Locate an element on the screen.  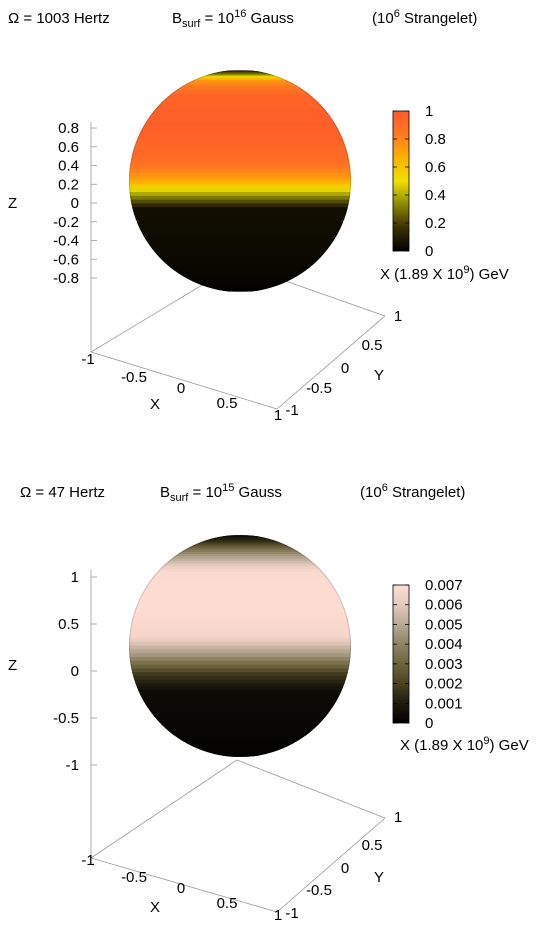
y-tick-label: 1 is located at coordinates (398, 817).